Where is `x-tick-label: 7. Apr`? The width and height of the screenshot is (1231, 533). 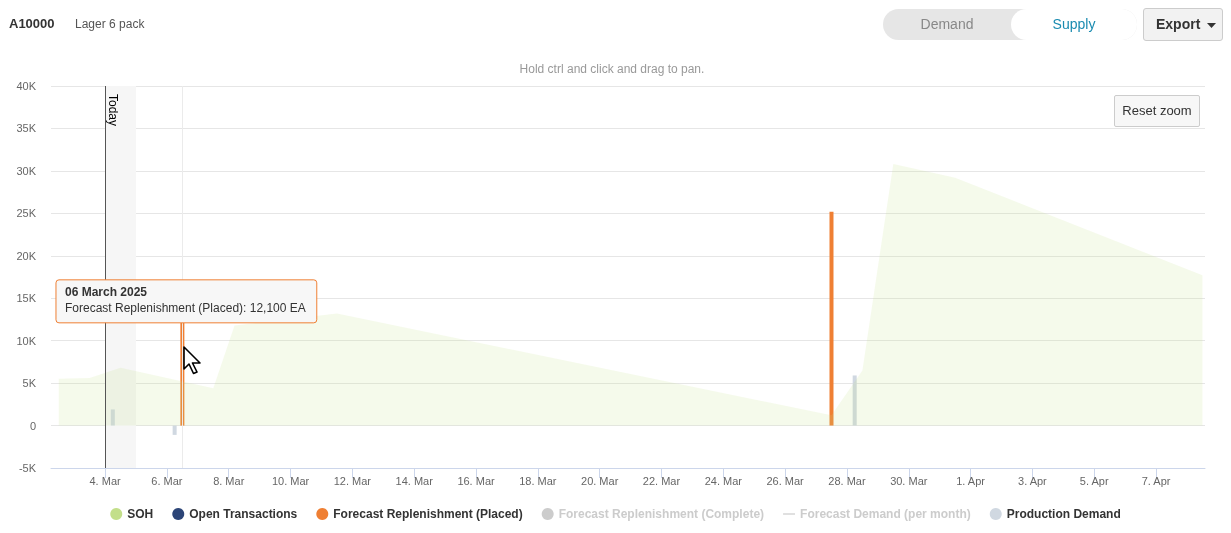 x-tick-label: 7. Apr is located at coordinates (1156, 480).